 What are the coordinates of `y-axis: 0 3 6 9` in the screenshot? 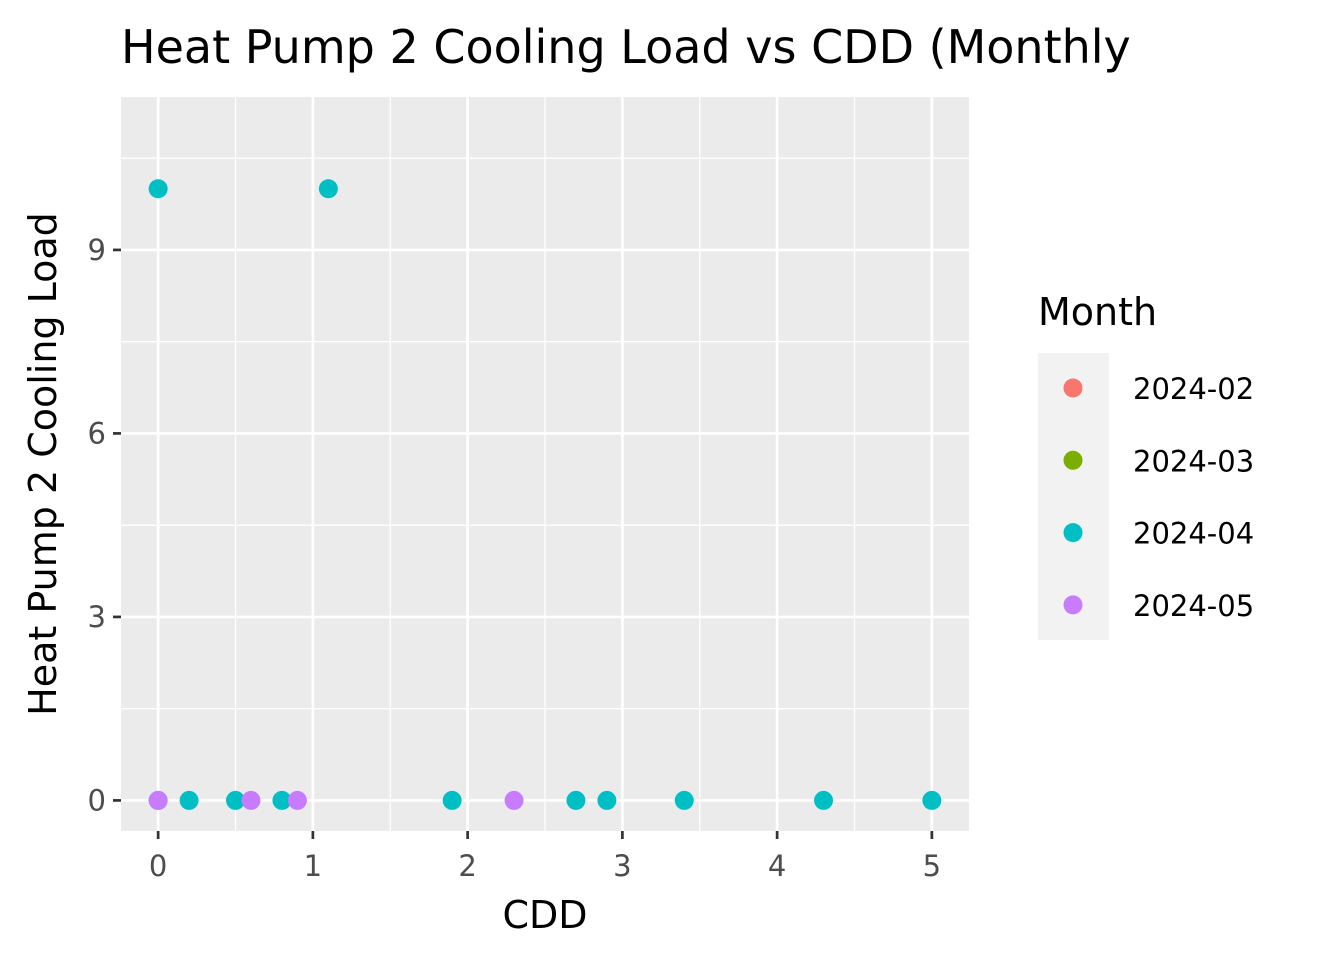 It's located at (104, 525).